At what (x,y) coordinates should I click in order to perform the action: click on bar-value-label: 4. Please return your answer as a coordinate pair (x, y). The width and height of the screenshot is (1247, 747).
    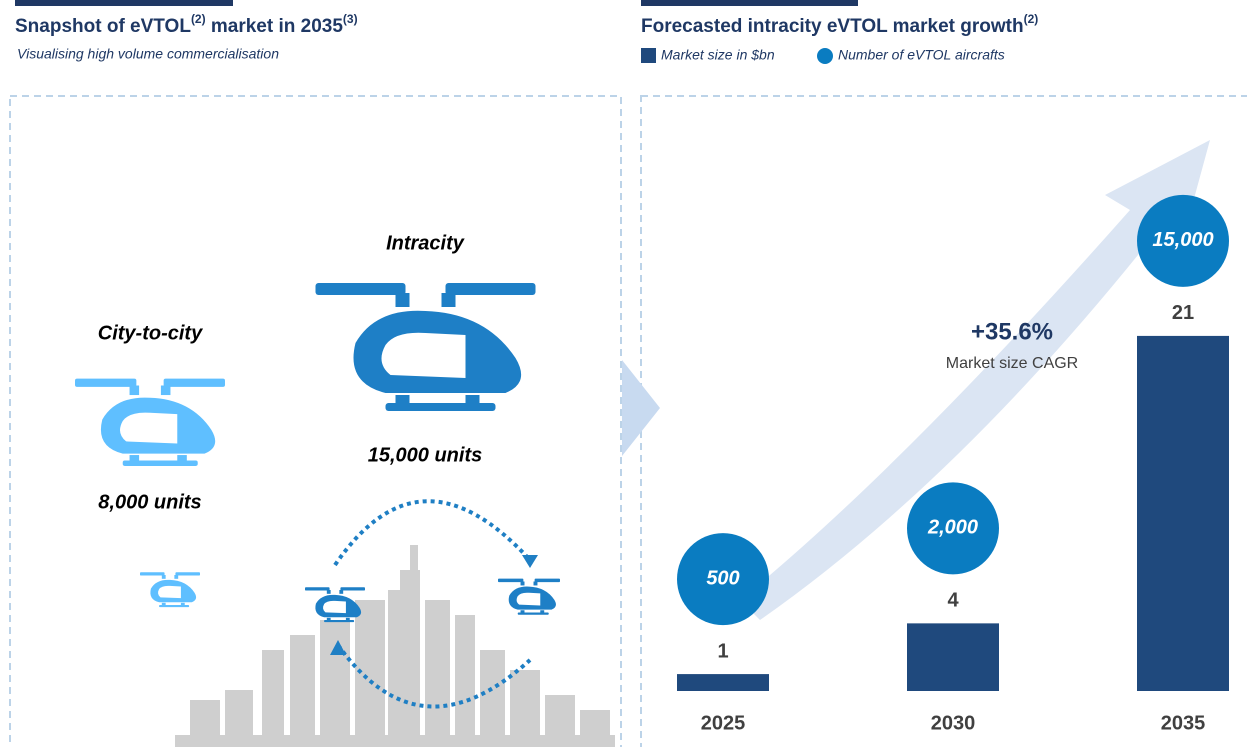
    Looking at the image, I should click on (953, 601).